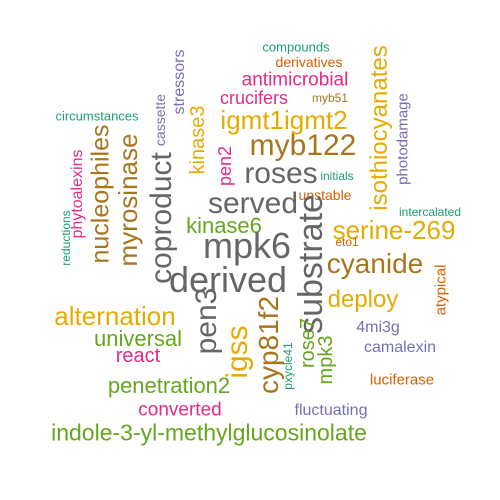 The image size is (500, 500). I want to click on word-cassette: cassette, so click(160, 120).